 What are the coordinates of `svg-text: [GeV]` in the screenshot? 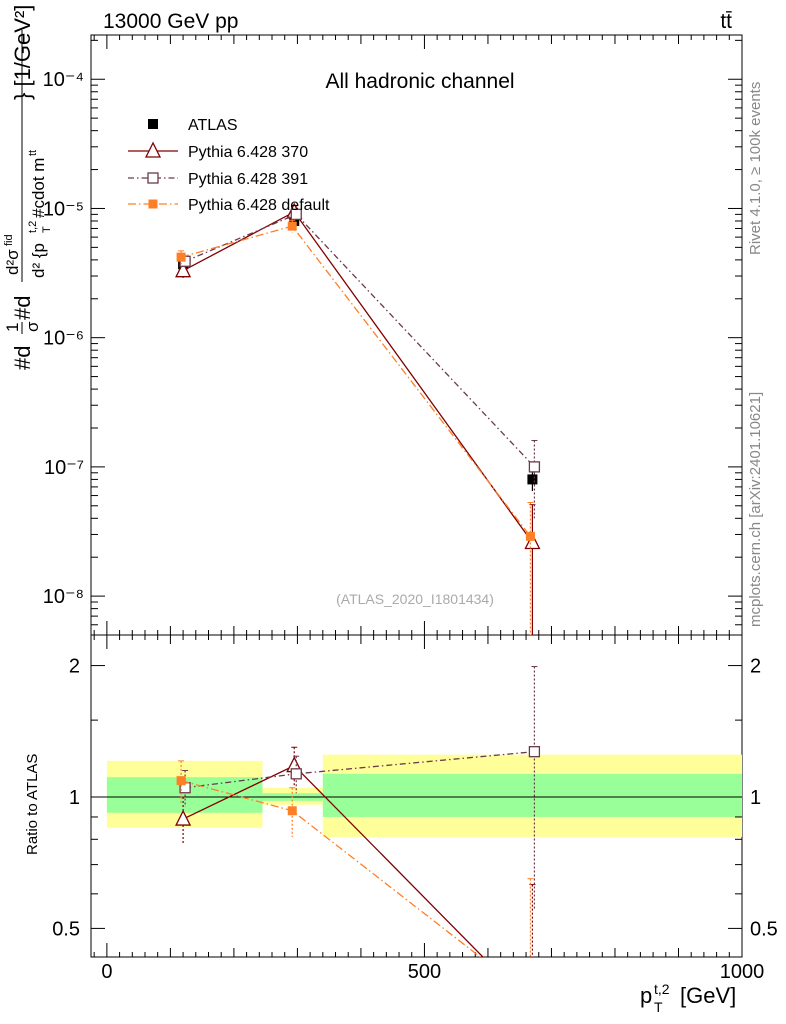 It's located at (708, 995).